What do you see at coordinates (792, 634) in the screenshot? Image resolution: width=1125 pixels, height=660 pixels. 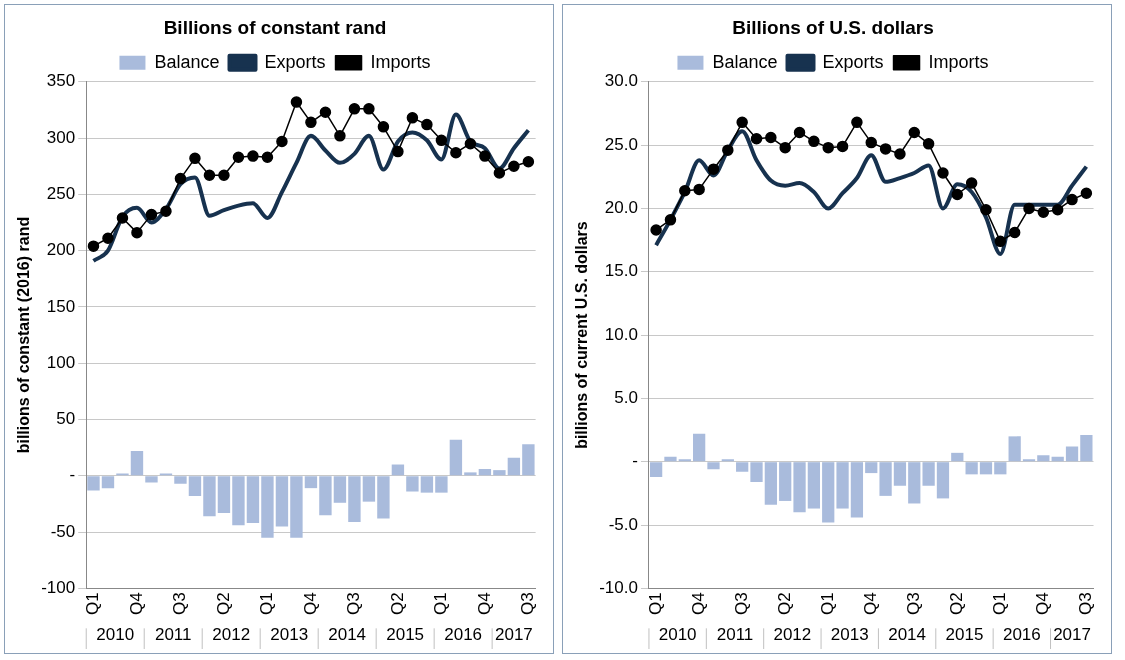 I see `text: 2012` at bounding box center [792, 634].